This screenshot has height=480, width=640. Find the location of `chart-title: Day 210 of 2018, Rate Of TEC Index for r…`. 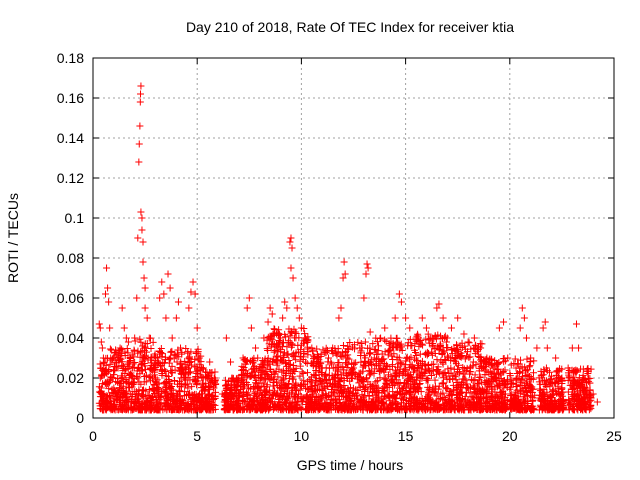

chart-title: Day 210 of 2018, Rate Of TEC Index for r… is located at coordinates (350, 27).